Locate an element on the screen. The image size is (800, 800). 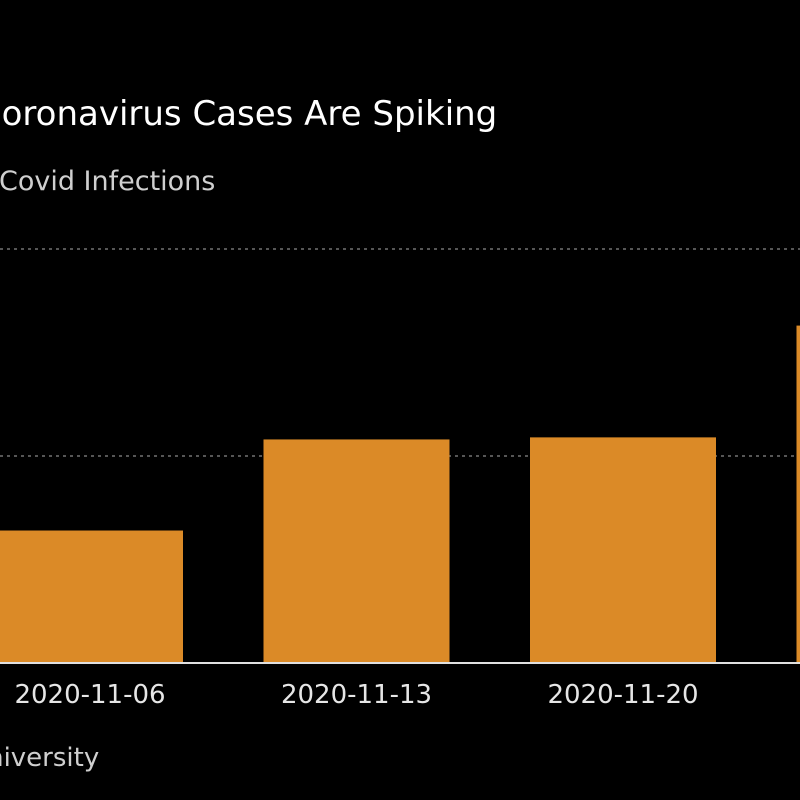
chart-subtitle-text: n NY Covid Infections is located at coordinates (108, 181).